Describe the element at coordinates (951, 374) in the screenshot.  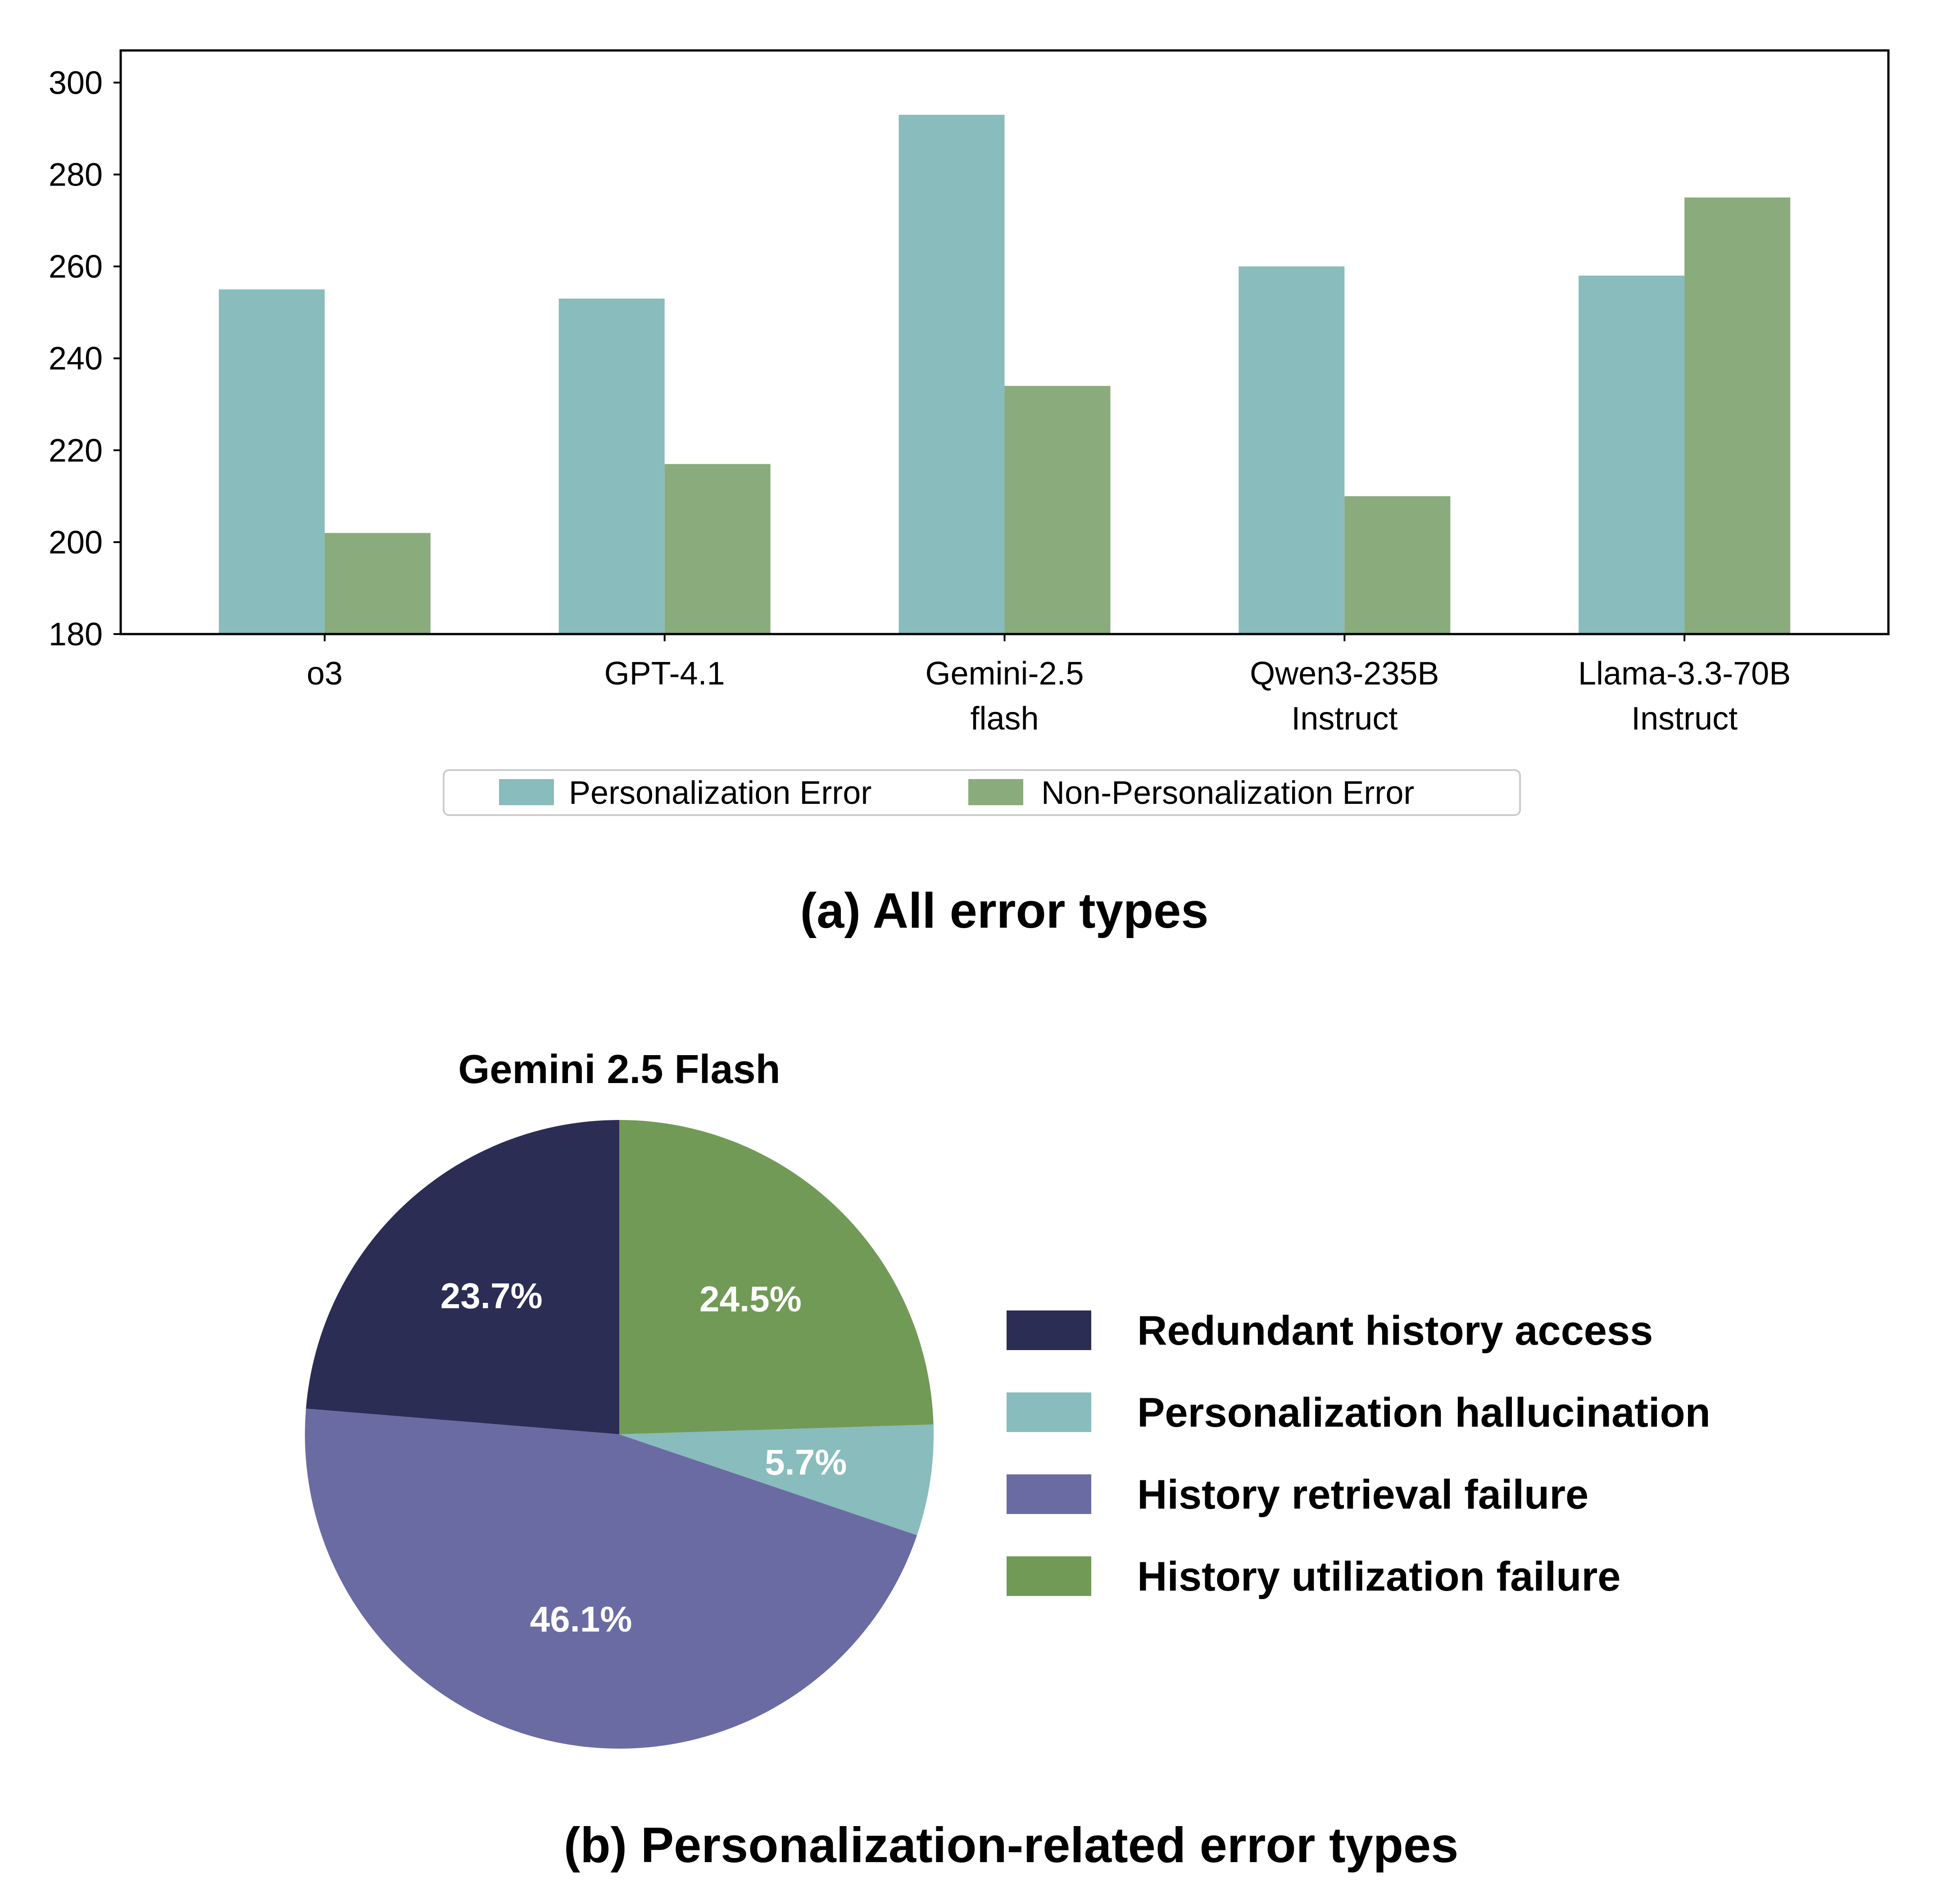
I see `bar-personalization-error-gemini-2-5-flash` at that location.